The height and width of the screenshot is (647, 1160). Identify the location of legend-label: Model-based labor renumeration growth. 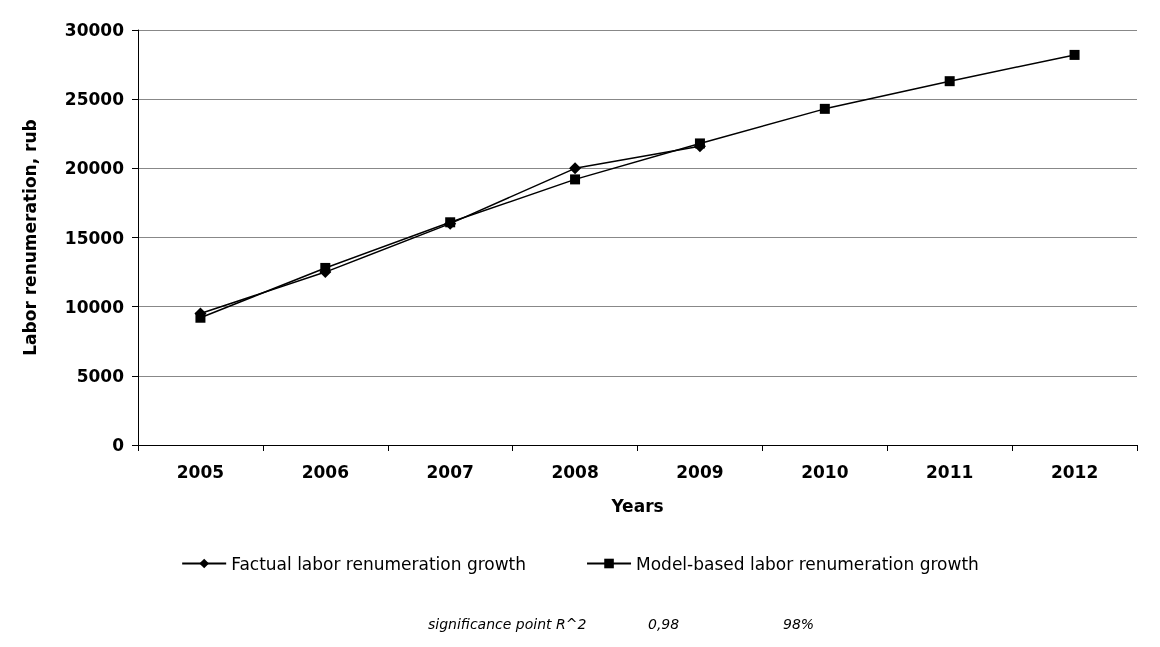
(807, 563).